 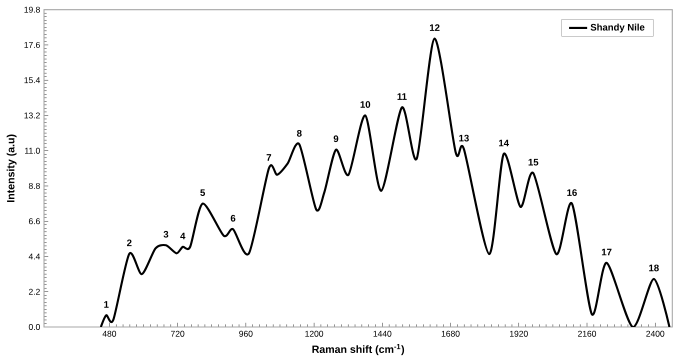 What do you see at coordinates (383, 333) in the screenshot?
I see `x-tick-label: 1440` at bounding box center [383, 333].